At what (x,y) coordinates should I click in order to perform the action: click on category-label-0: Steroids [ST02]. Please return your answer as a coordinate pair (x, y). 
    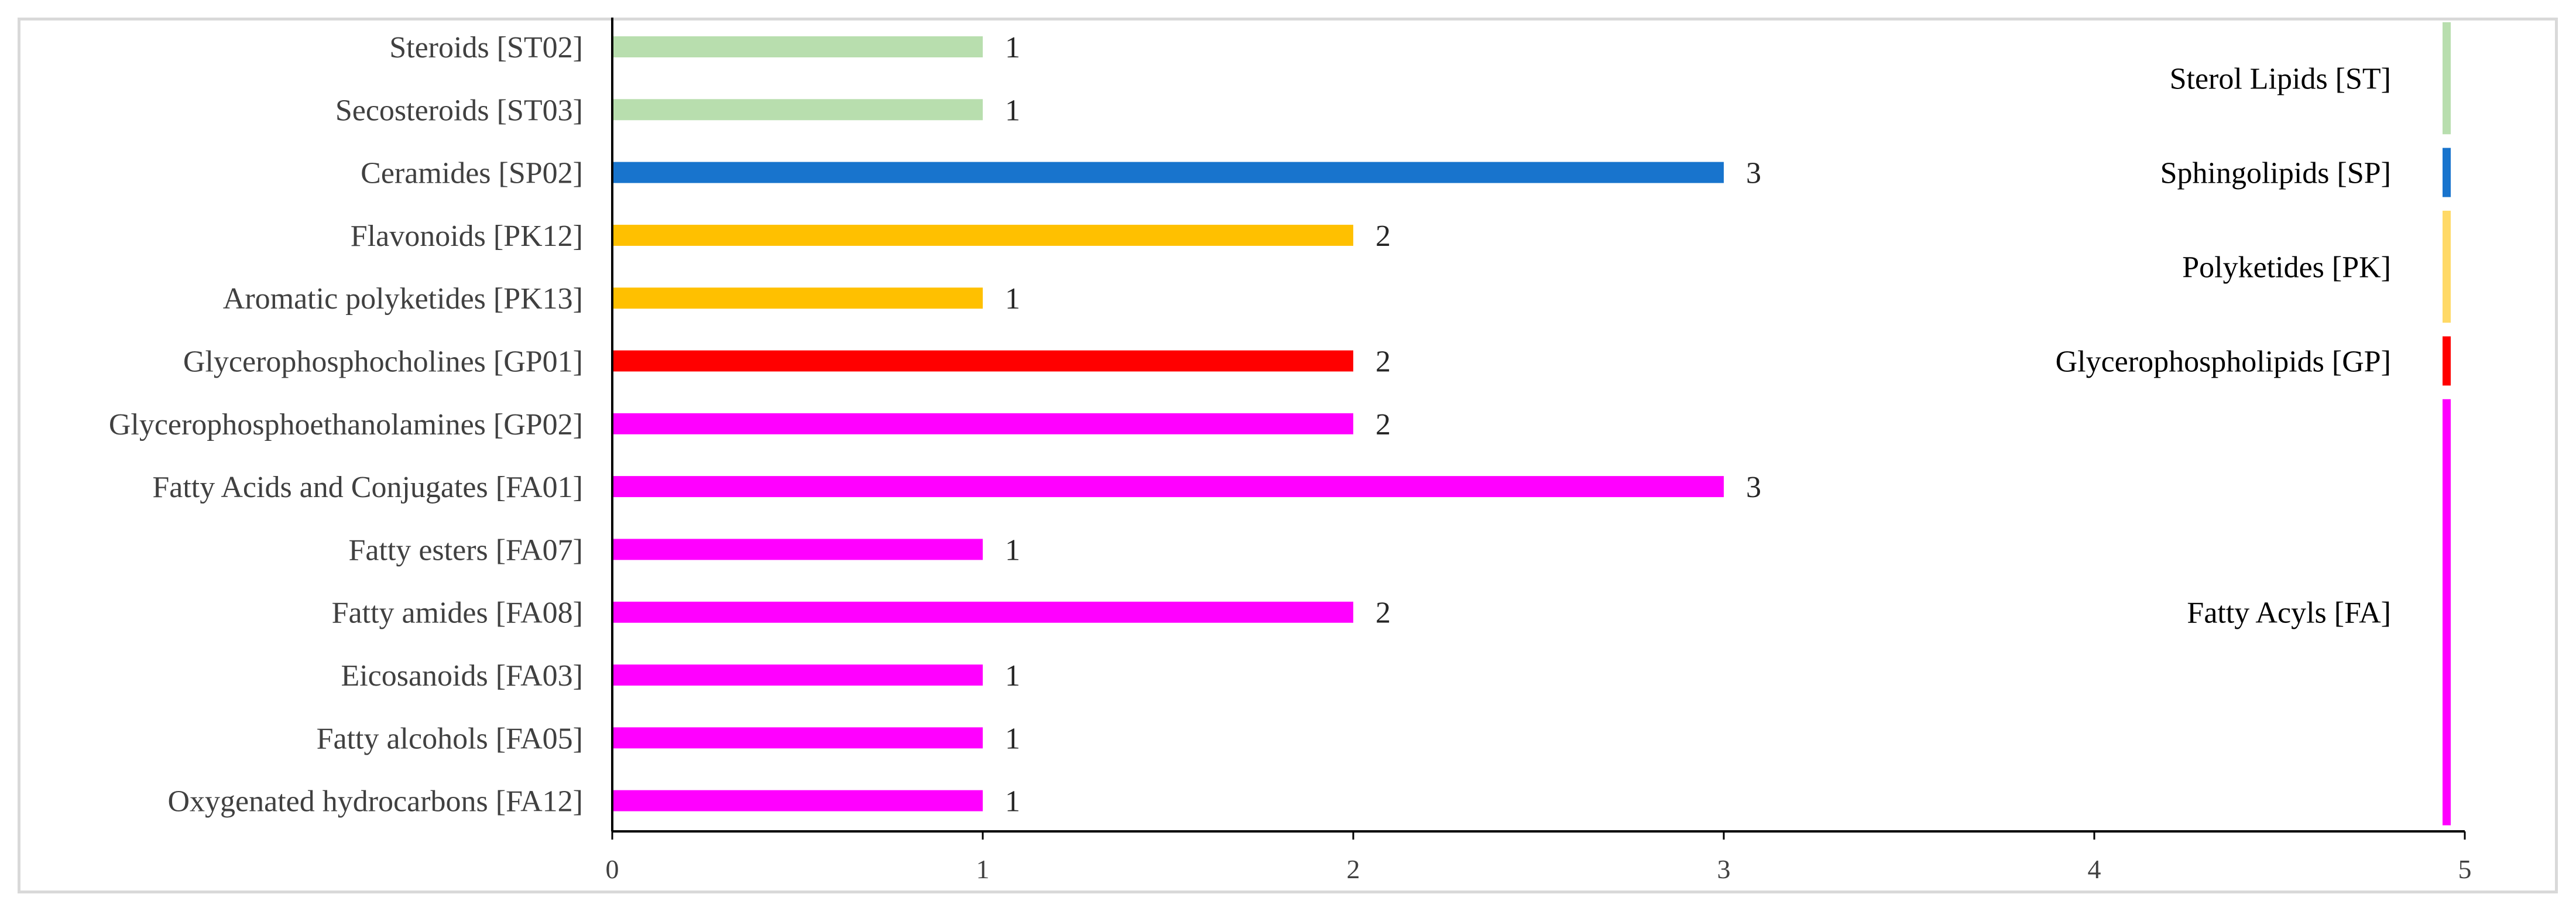
    Looking at the image, I should click on (486, 47).